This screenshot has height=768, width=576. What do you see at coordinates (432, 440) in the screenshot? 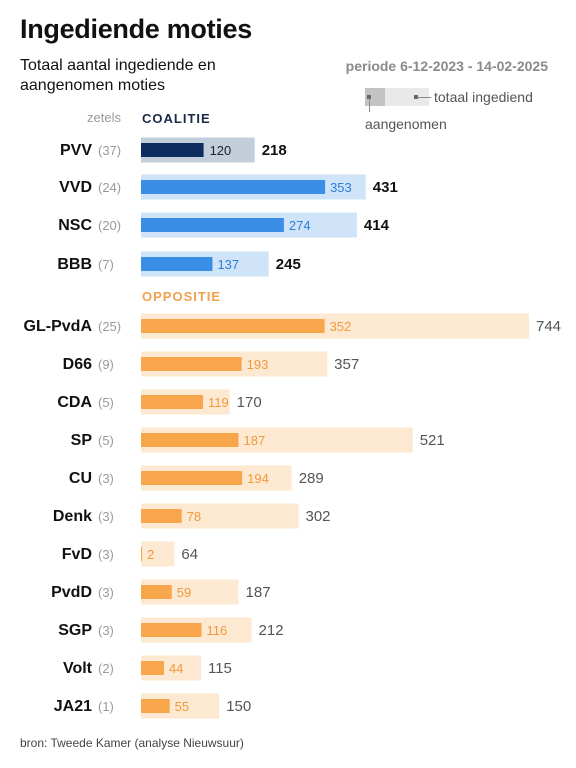
I see `total-value-sp: 521` at bounding box center [432, 440].